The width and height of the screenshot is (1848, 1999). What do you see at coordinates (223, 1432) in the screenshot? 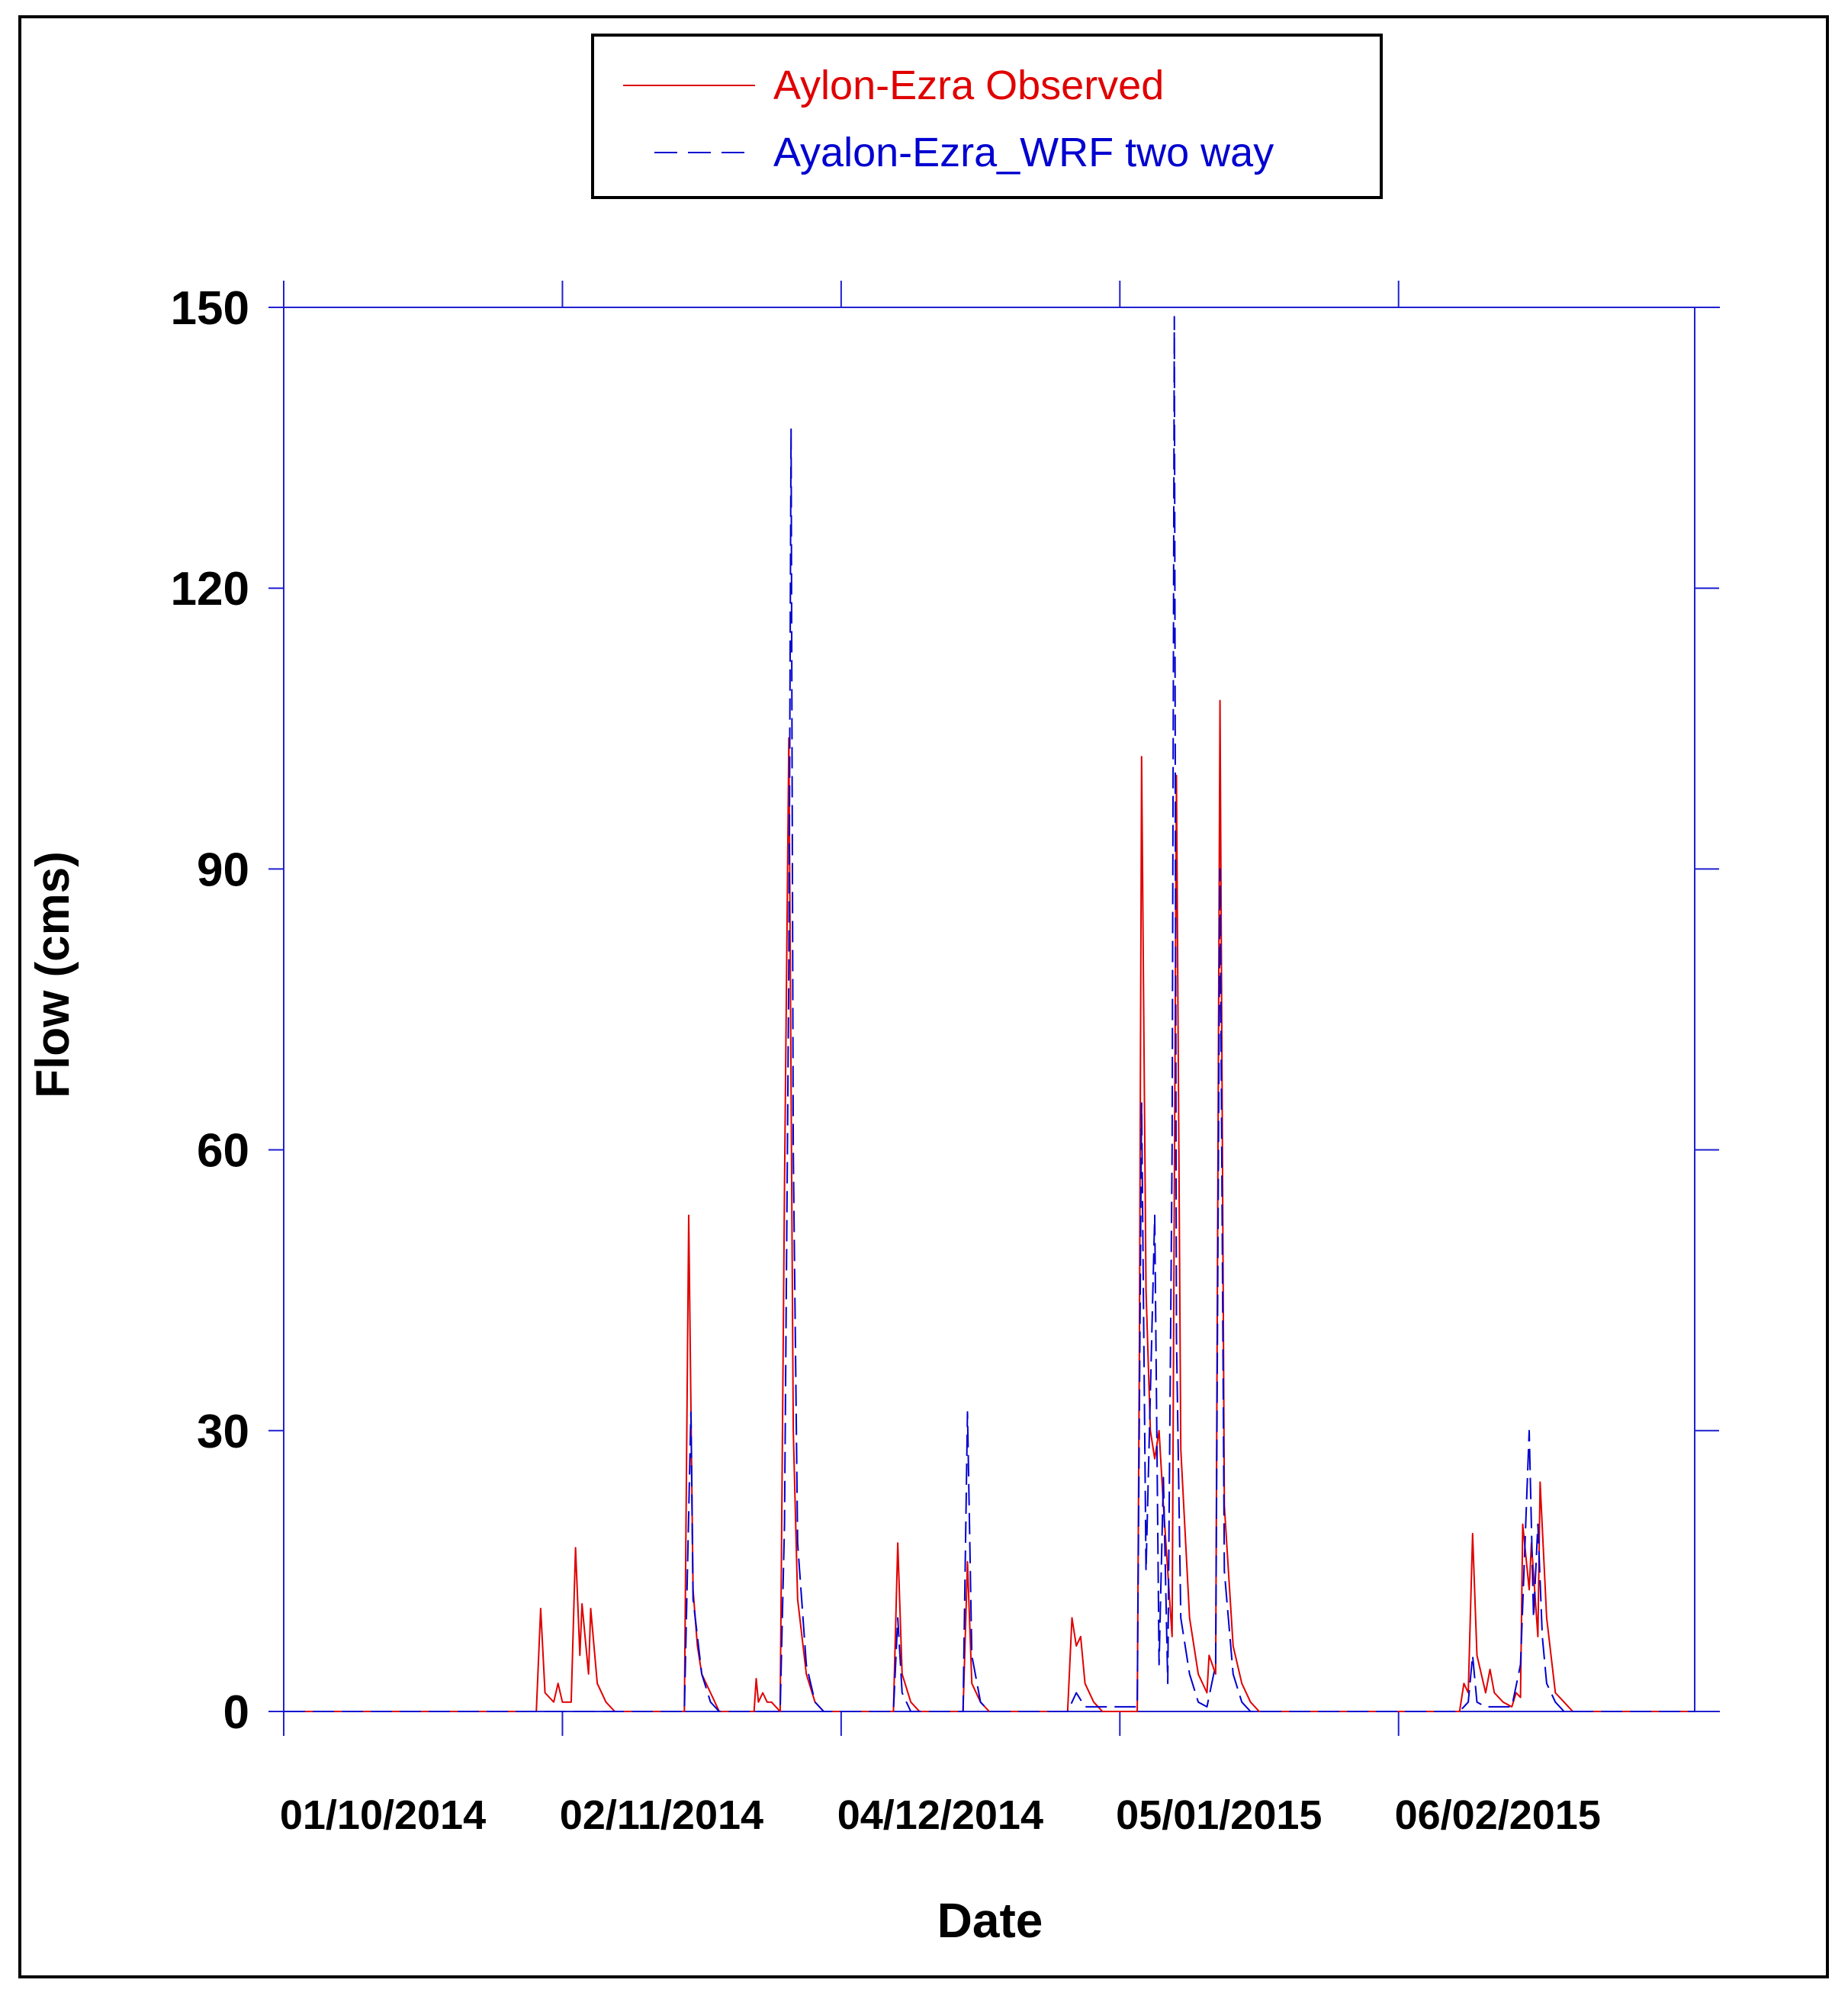
I see `y-tick-label: 30` at bounding box center [223, 1432].